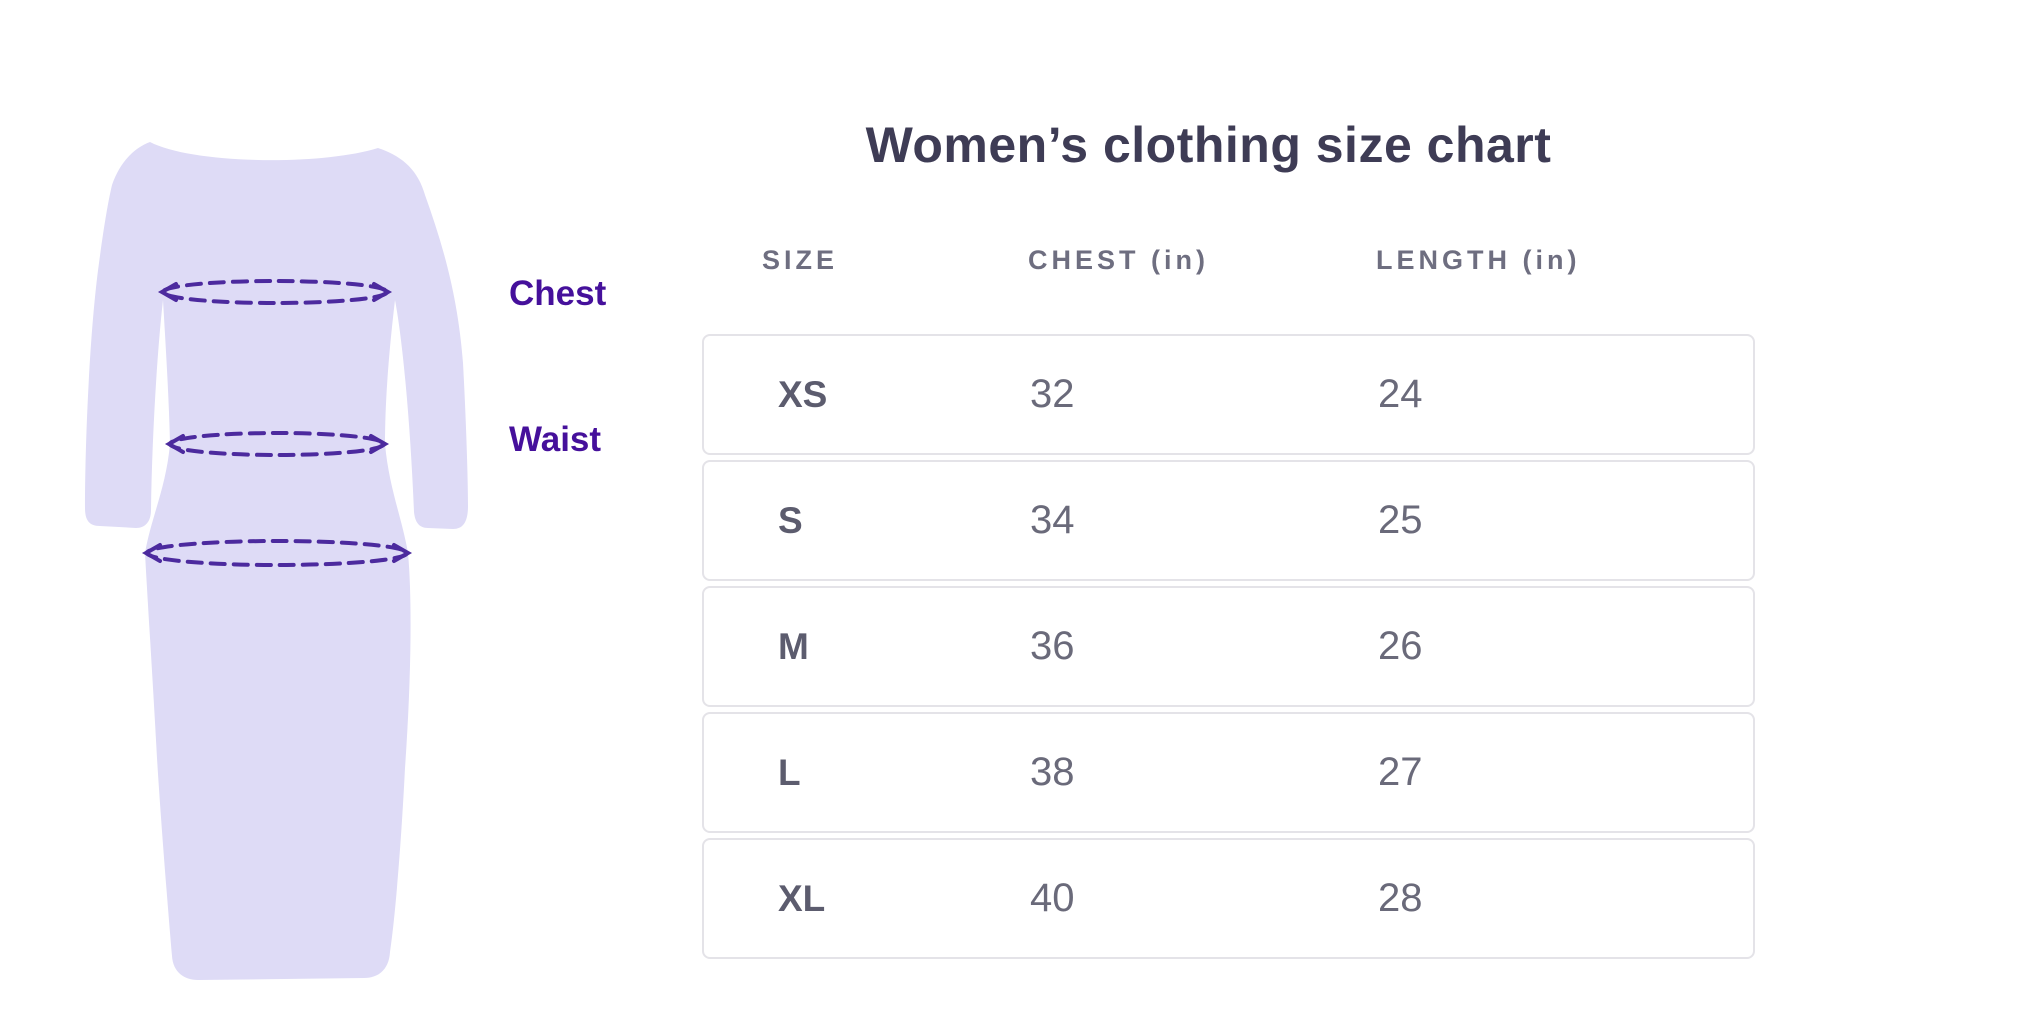 The height and width of the screenshot is (1028, 2032). I want to click on waist-arrow-right, so click(379, 444).